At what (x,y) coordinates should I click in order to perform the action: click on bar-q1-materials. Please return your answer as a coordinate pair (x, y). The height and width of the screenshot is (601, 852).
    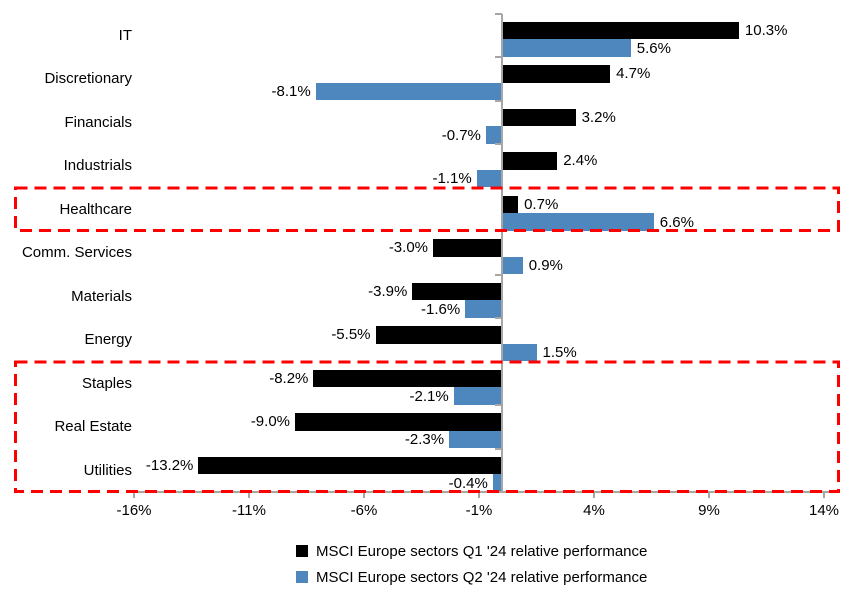
    Looking at the image, I should click on (457, 291).